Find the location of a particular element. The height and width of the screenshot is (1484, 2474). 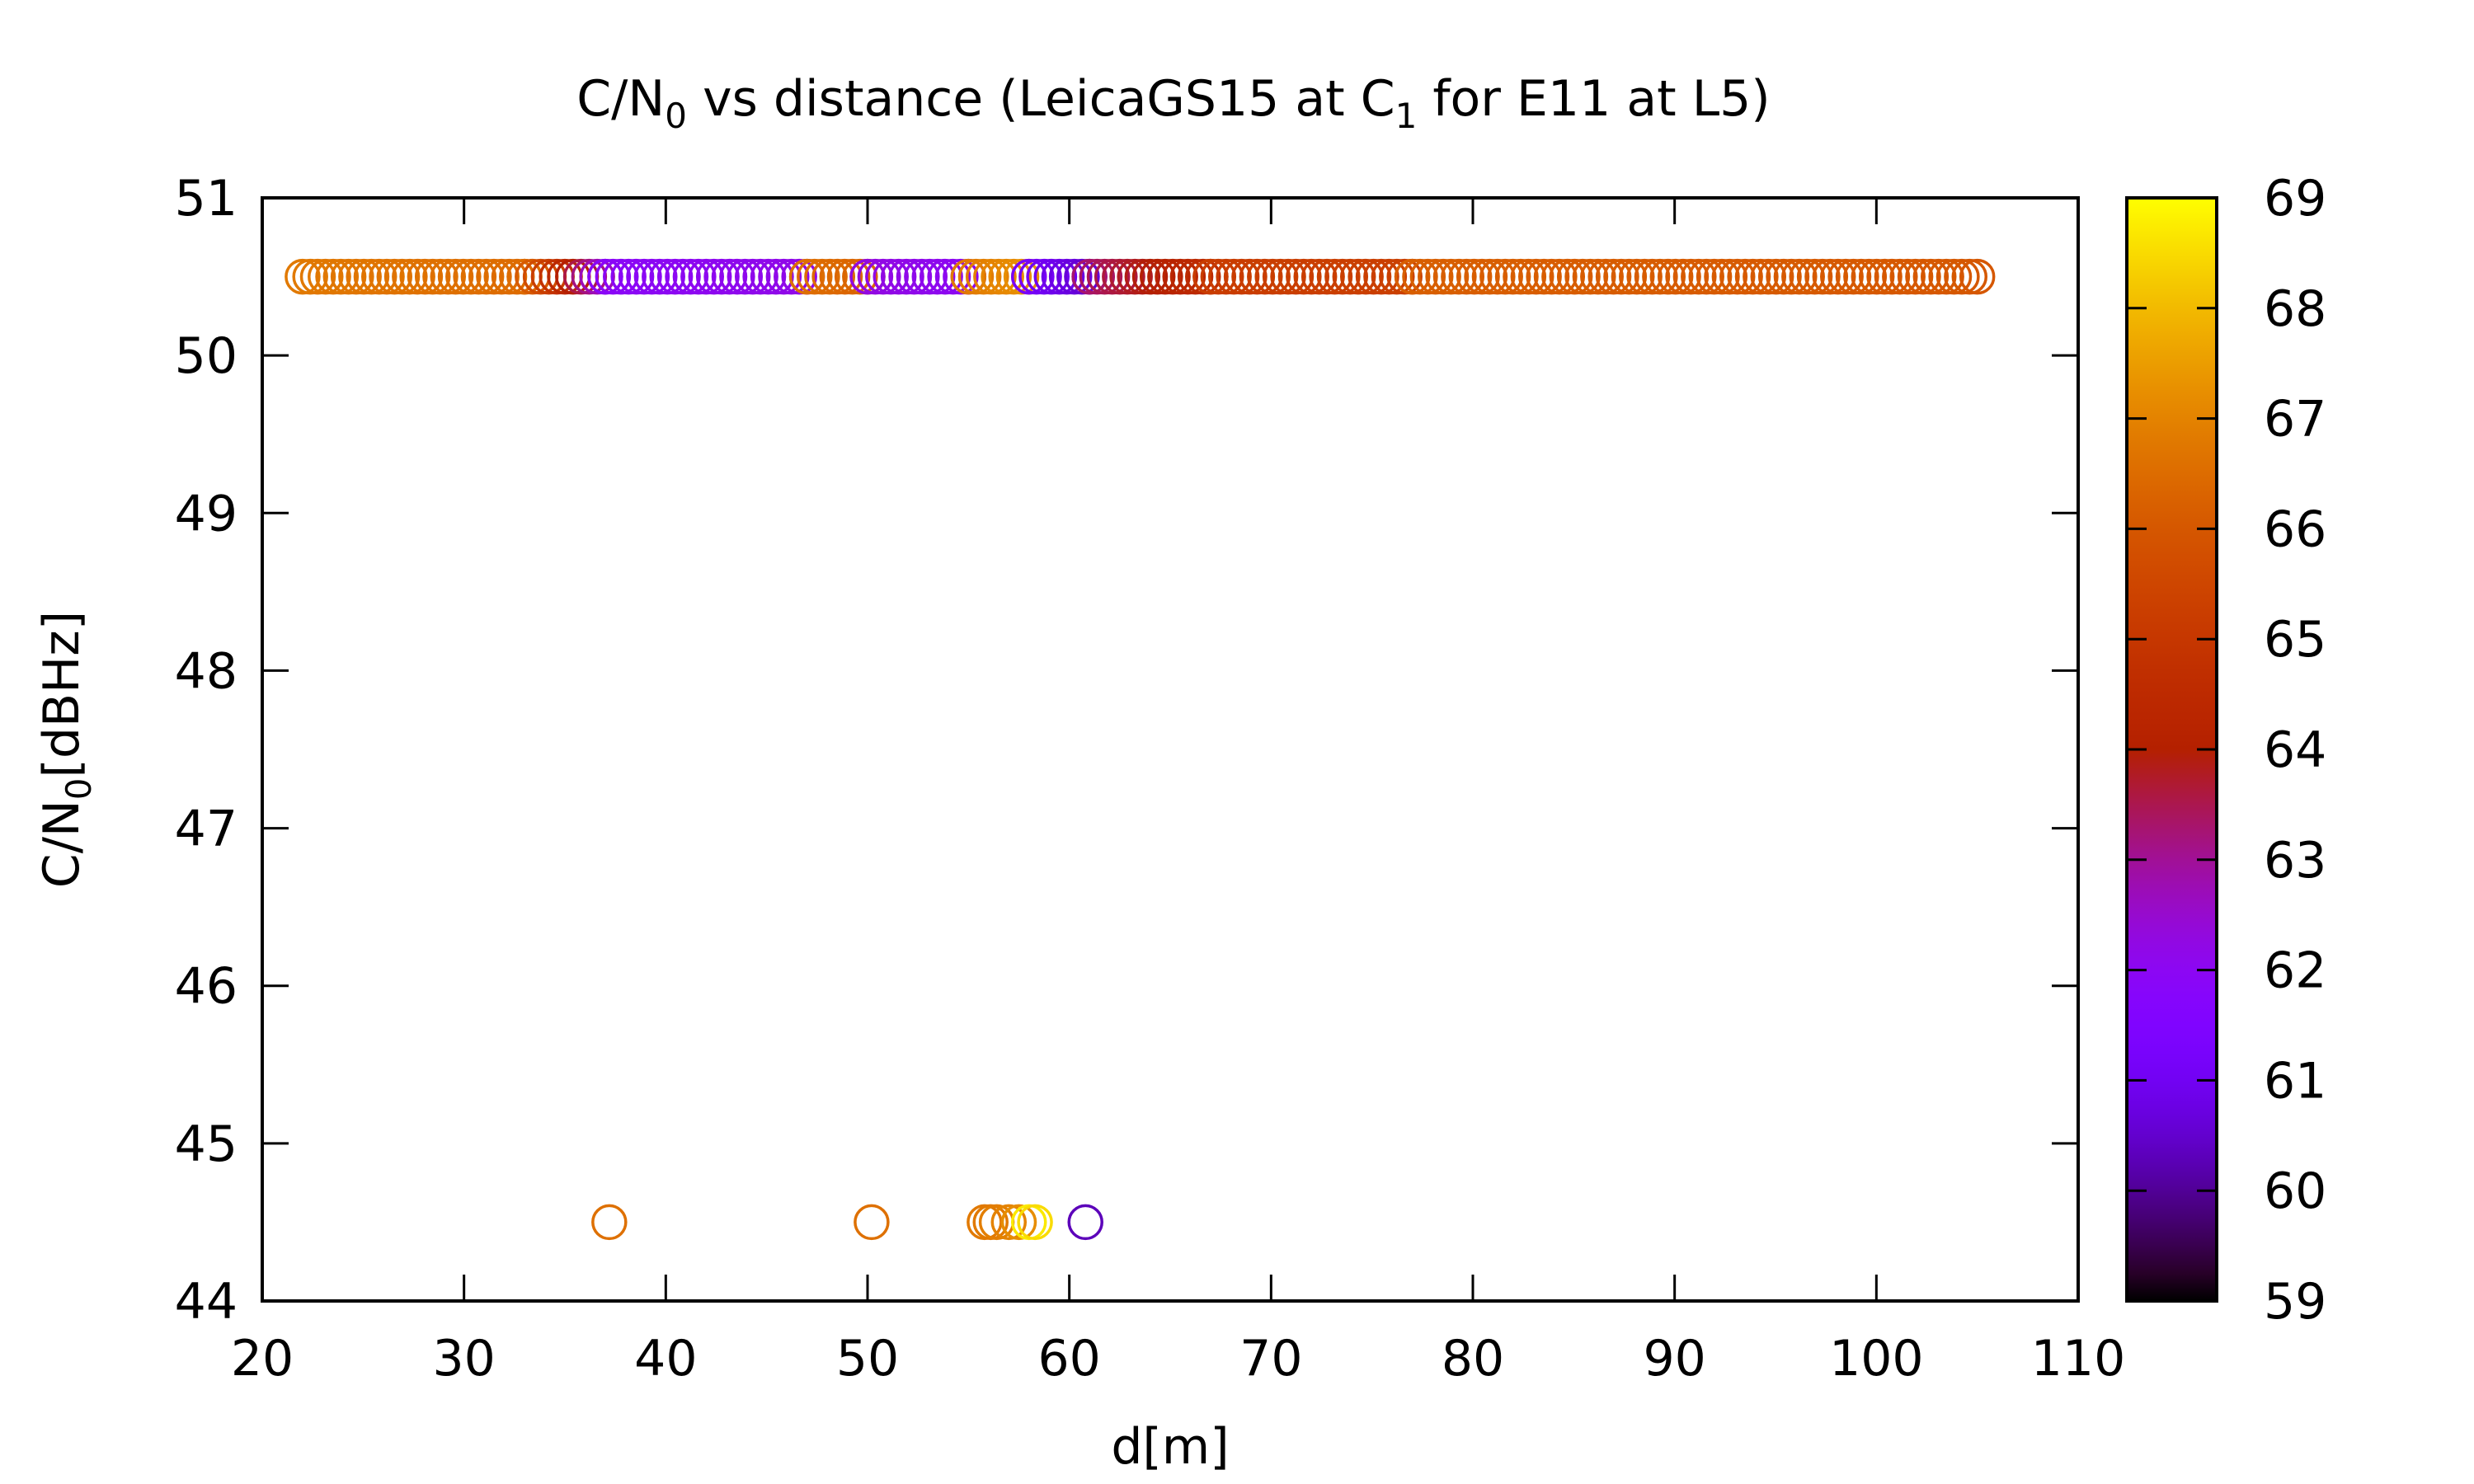

x-tick-label: 110 is located at coordinates (2078, 1359).